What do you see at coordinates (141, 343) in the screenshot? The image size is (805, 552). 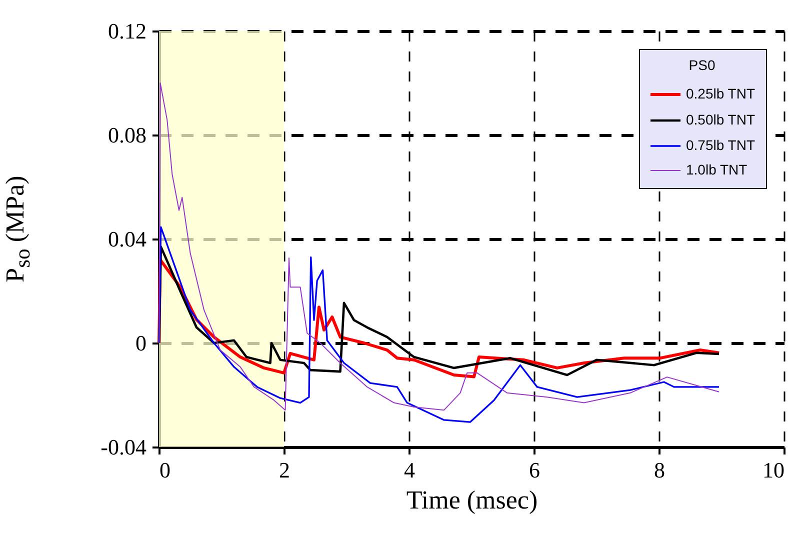 I see `y-tick-label: 0` at bounding box center [141, 343].